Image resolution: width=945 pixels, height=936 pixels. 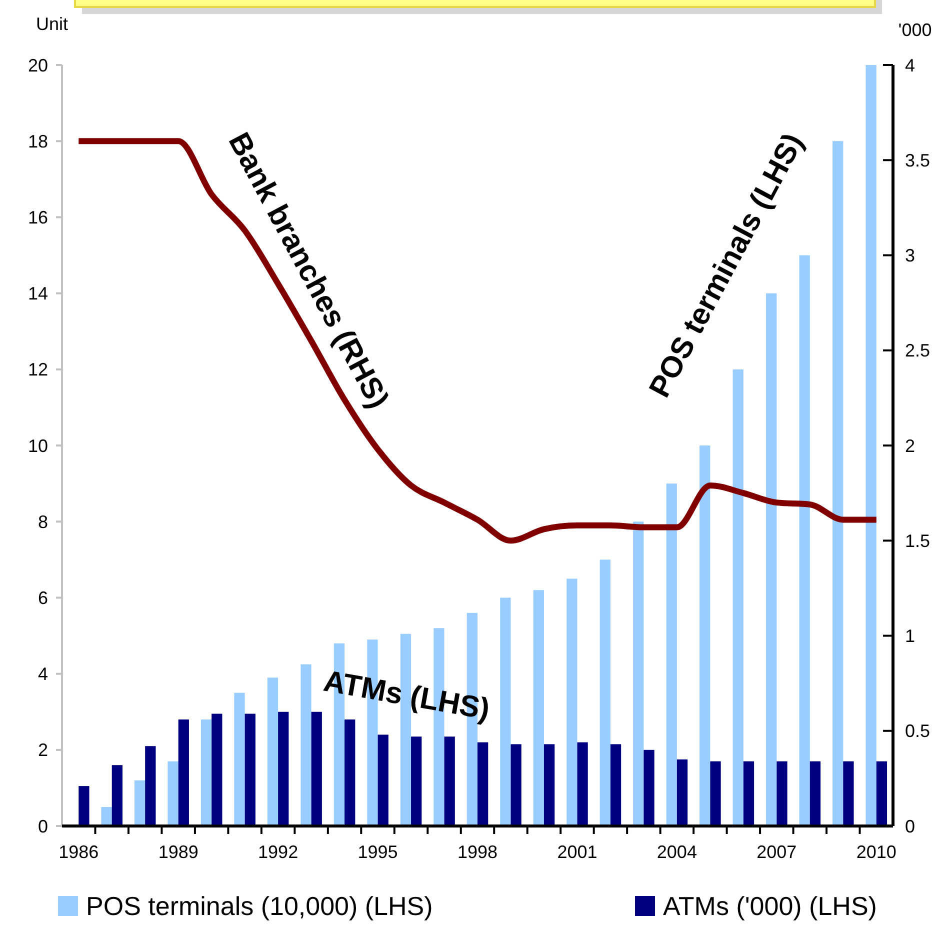 What do you see at coordinates (577, 852) in the screenshot?
I see `x-tick-label: 2001` at bounding box center [577, 852].